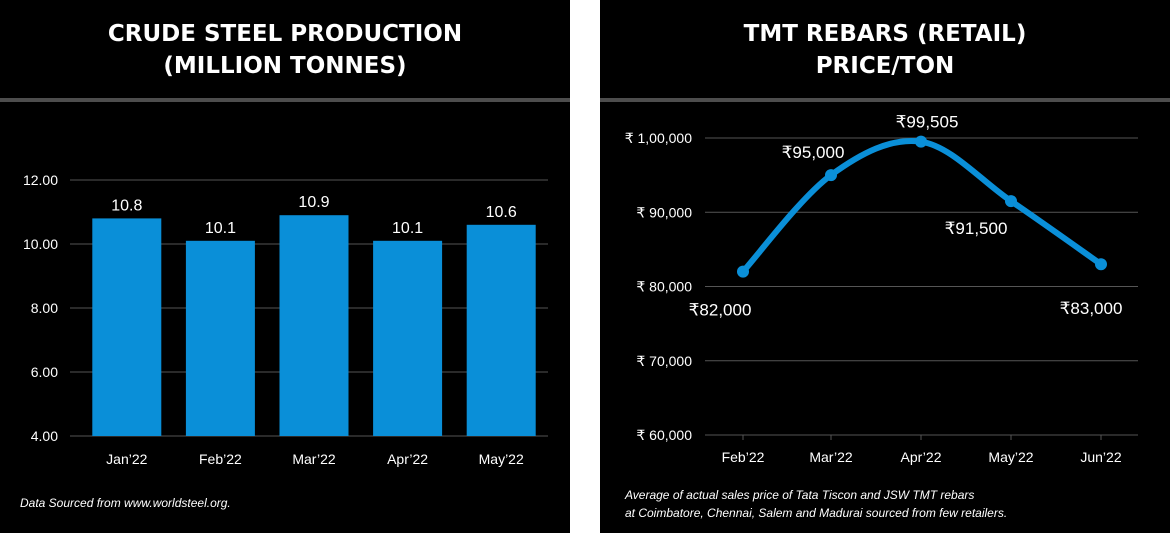 This screenshot has height=533, width=1170. What do you see at coordinates (285, 50) in the screenshot?
I see `crude-steel-title: CRUDE STEEL PRODUCTION (MILLION TONNES)` at bounding box center [285, 50].